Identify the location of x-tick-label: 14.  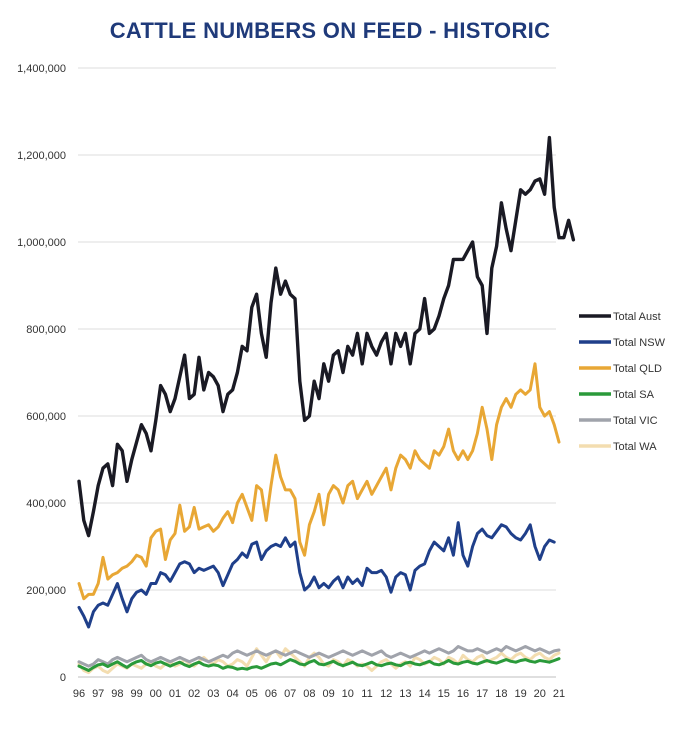
(424, 694).